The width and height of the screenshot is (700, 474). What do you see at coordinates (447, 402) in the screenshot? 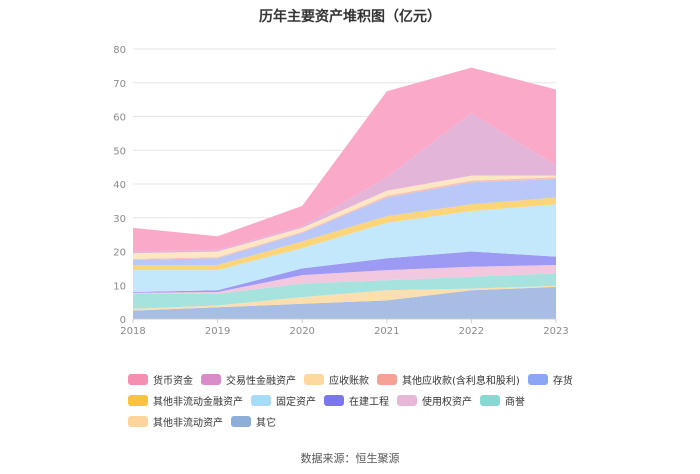
I see `legend-label: 使用权资产` at bounding box center [447, 402].